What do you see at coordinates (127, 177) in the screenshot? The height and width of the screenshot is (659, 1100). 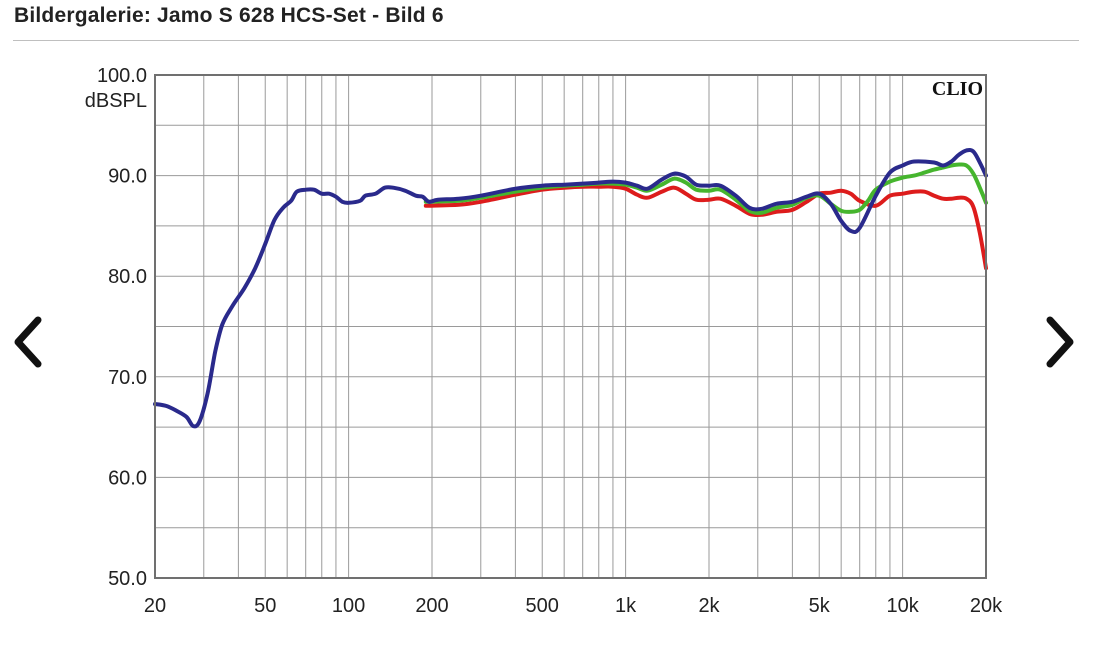 I see `y-tick-label: 90.0` at bounding box center [127, 177].